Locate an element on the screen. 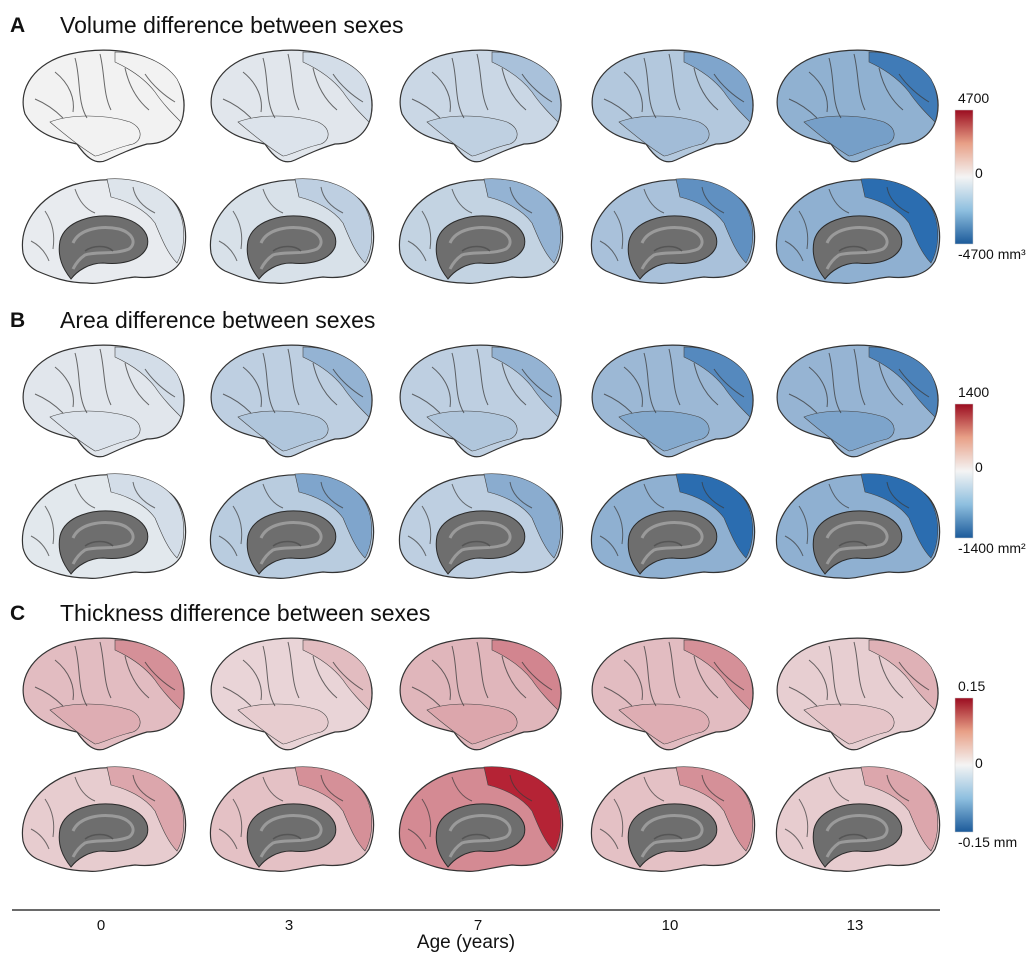 This screenshot has width=1033, height=955. panel-c-medial-brain-4-frontal-region is located at coordinates (899, 809).